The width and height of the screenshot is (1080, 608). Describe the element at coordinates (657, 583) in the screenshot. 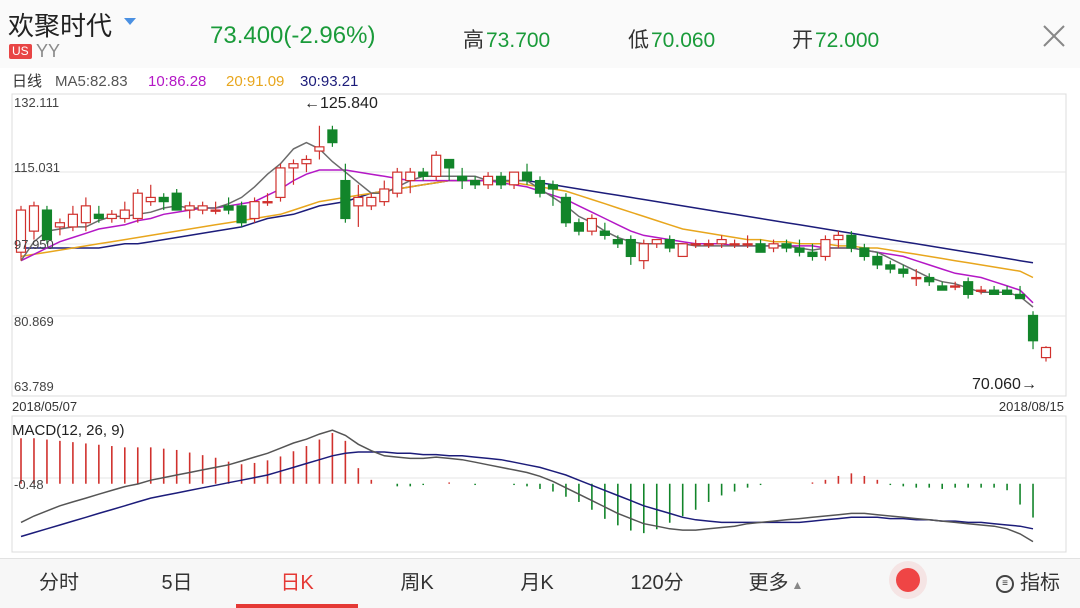

I see `tab-120min: 120分` at that location.